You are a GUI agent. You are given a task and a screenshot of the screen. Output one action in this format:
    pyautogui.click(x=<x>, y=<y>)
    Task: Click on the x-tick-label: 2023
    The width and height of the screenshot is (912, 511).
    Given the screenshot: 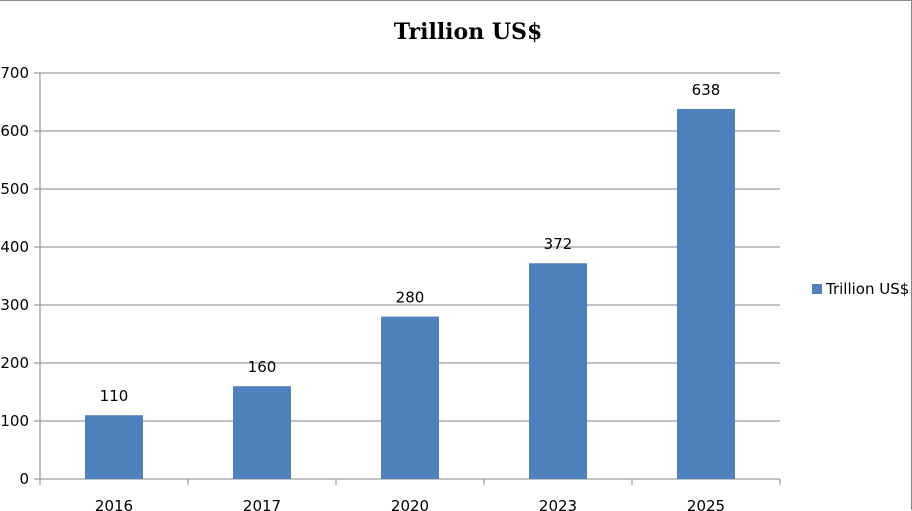 What is the action you would take?
    pyautogui.click(x=558, y=504)
    